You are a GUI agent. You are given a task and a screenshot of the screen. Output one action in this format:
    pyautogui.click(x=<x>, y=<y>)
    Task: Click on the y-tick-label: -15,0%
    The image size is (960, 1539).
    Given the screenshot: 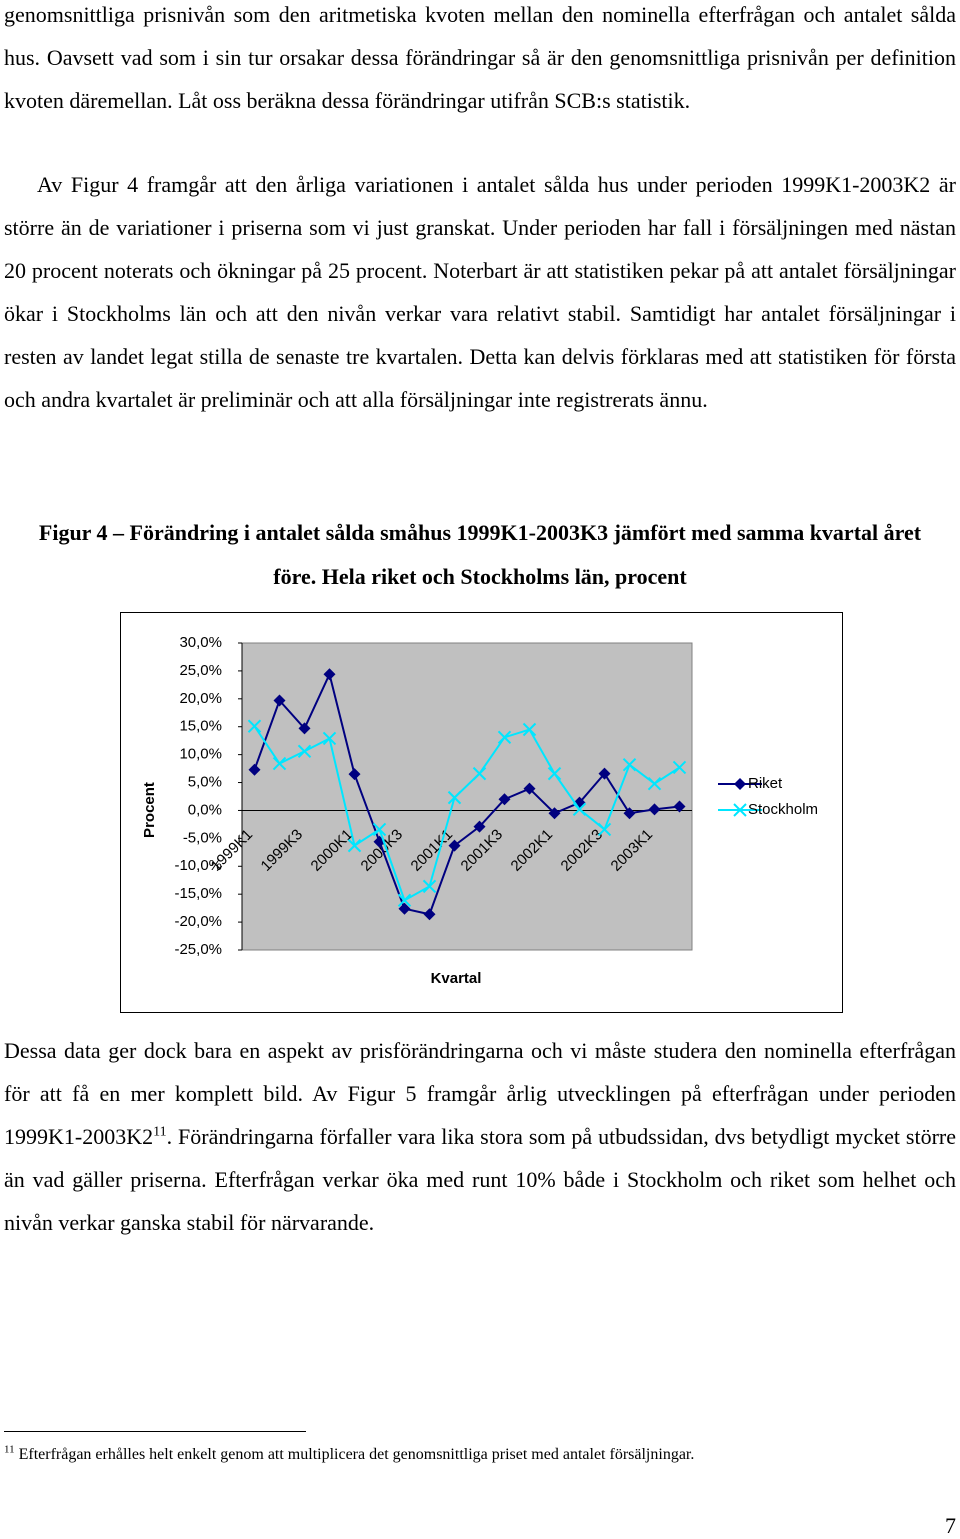 What is the action you would take?
    pyautogui.click(x=198, y=893)
    